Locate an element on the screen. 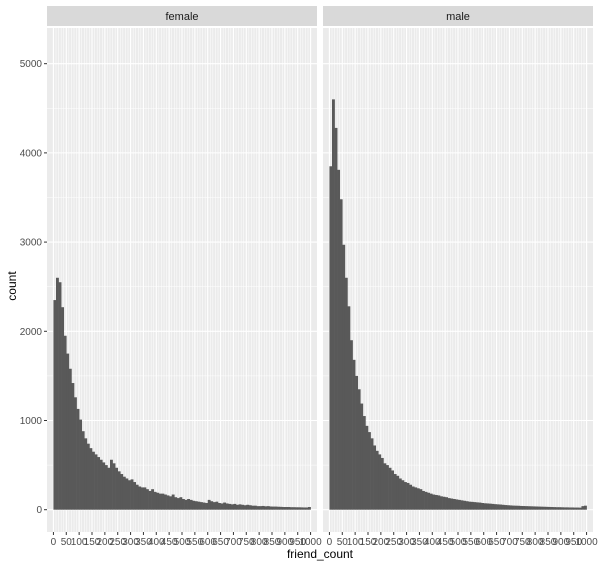 The height and width of the screenshot is (567, 600). y-axis-title: count is located at coordinates (12, 286).